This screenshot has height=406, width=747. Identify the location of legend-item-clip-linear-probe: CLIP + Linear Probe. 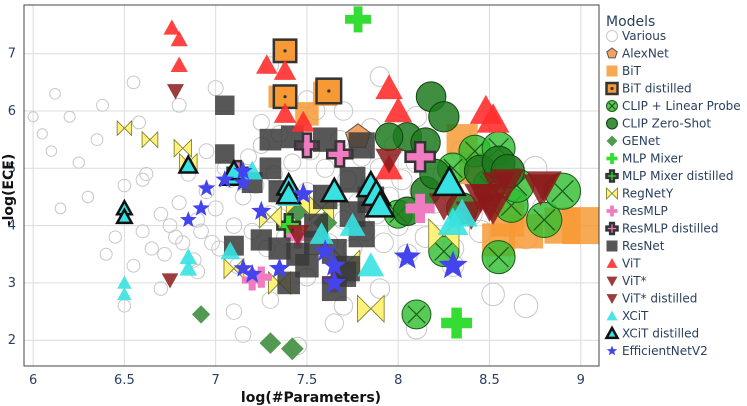
(681, 106).